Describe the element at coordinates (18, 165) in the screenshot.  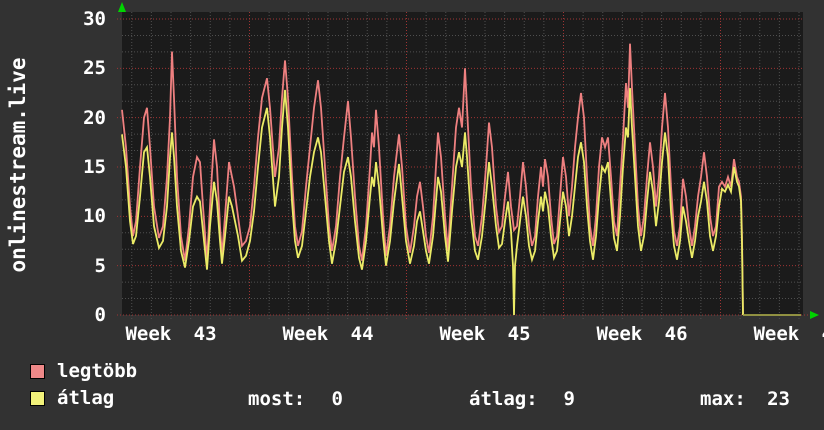
I see `chart-vertical-title: onlinestream.live` at that location.